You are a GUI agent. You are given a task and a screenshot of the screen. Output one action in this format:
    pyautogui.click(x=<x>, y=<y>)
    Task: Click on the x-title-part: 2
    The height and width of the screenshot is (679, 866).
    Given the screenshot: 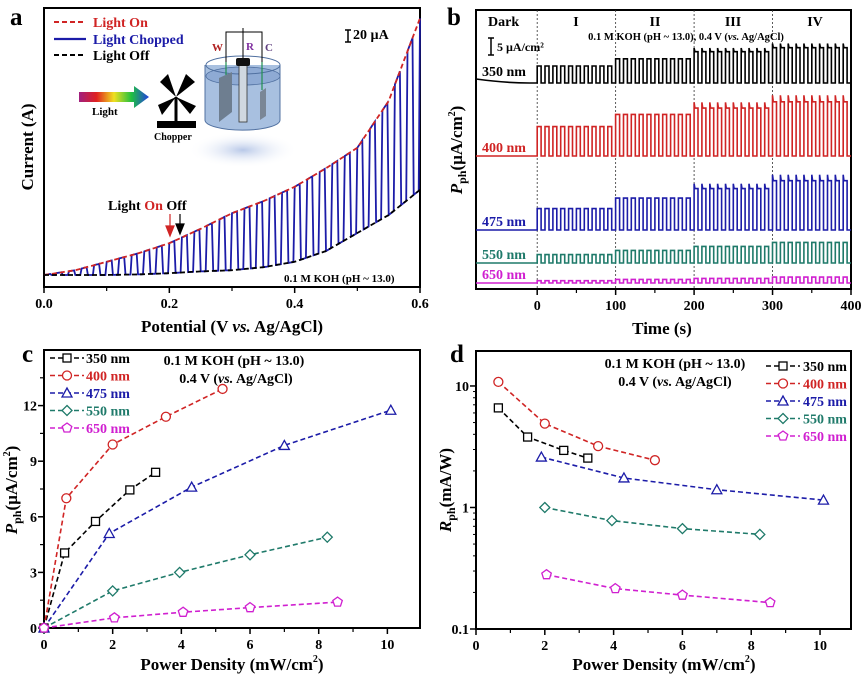 What is the action you would take?
    pyautogui.click(x=315, y=659)
    